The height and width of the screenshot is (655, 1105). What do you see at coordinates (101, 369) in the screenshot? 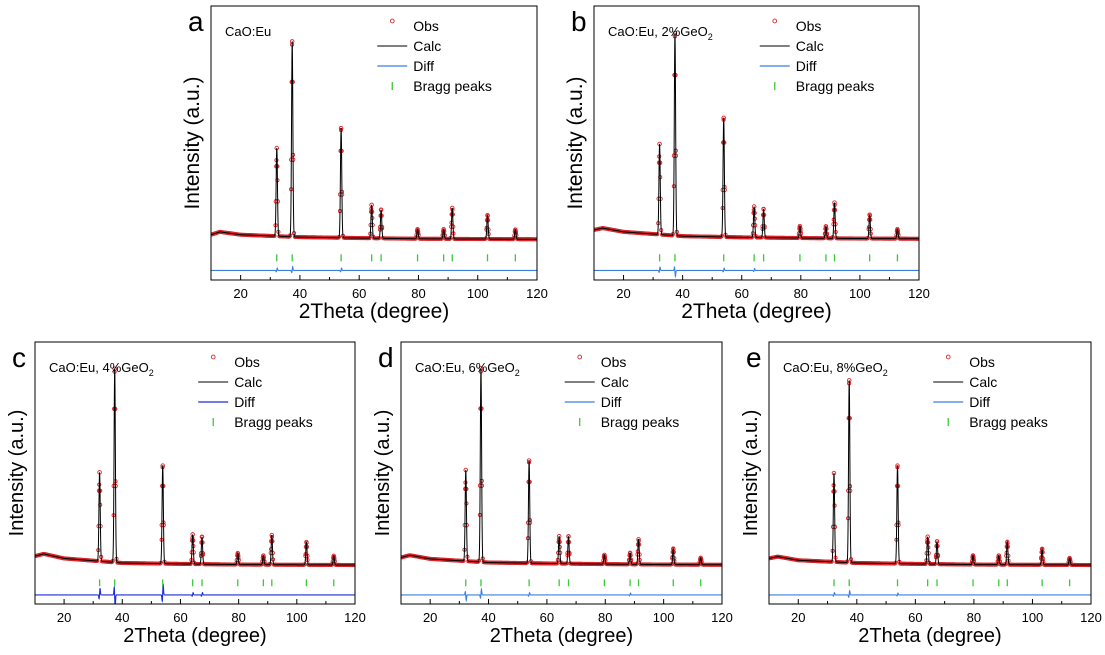
I see `sample-label: CaO:Eu, 4%GeO2` at bounding box center [101, 369].